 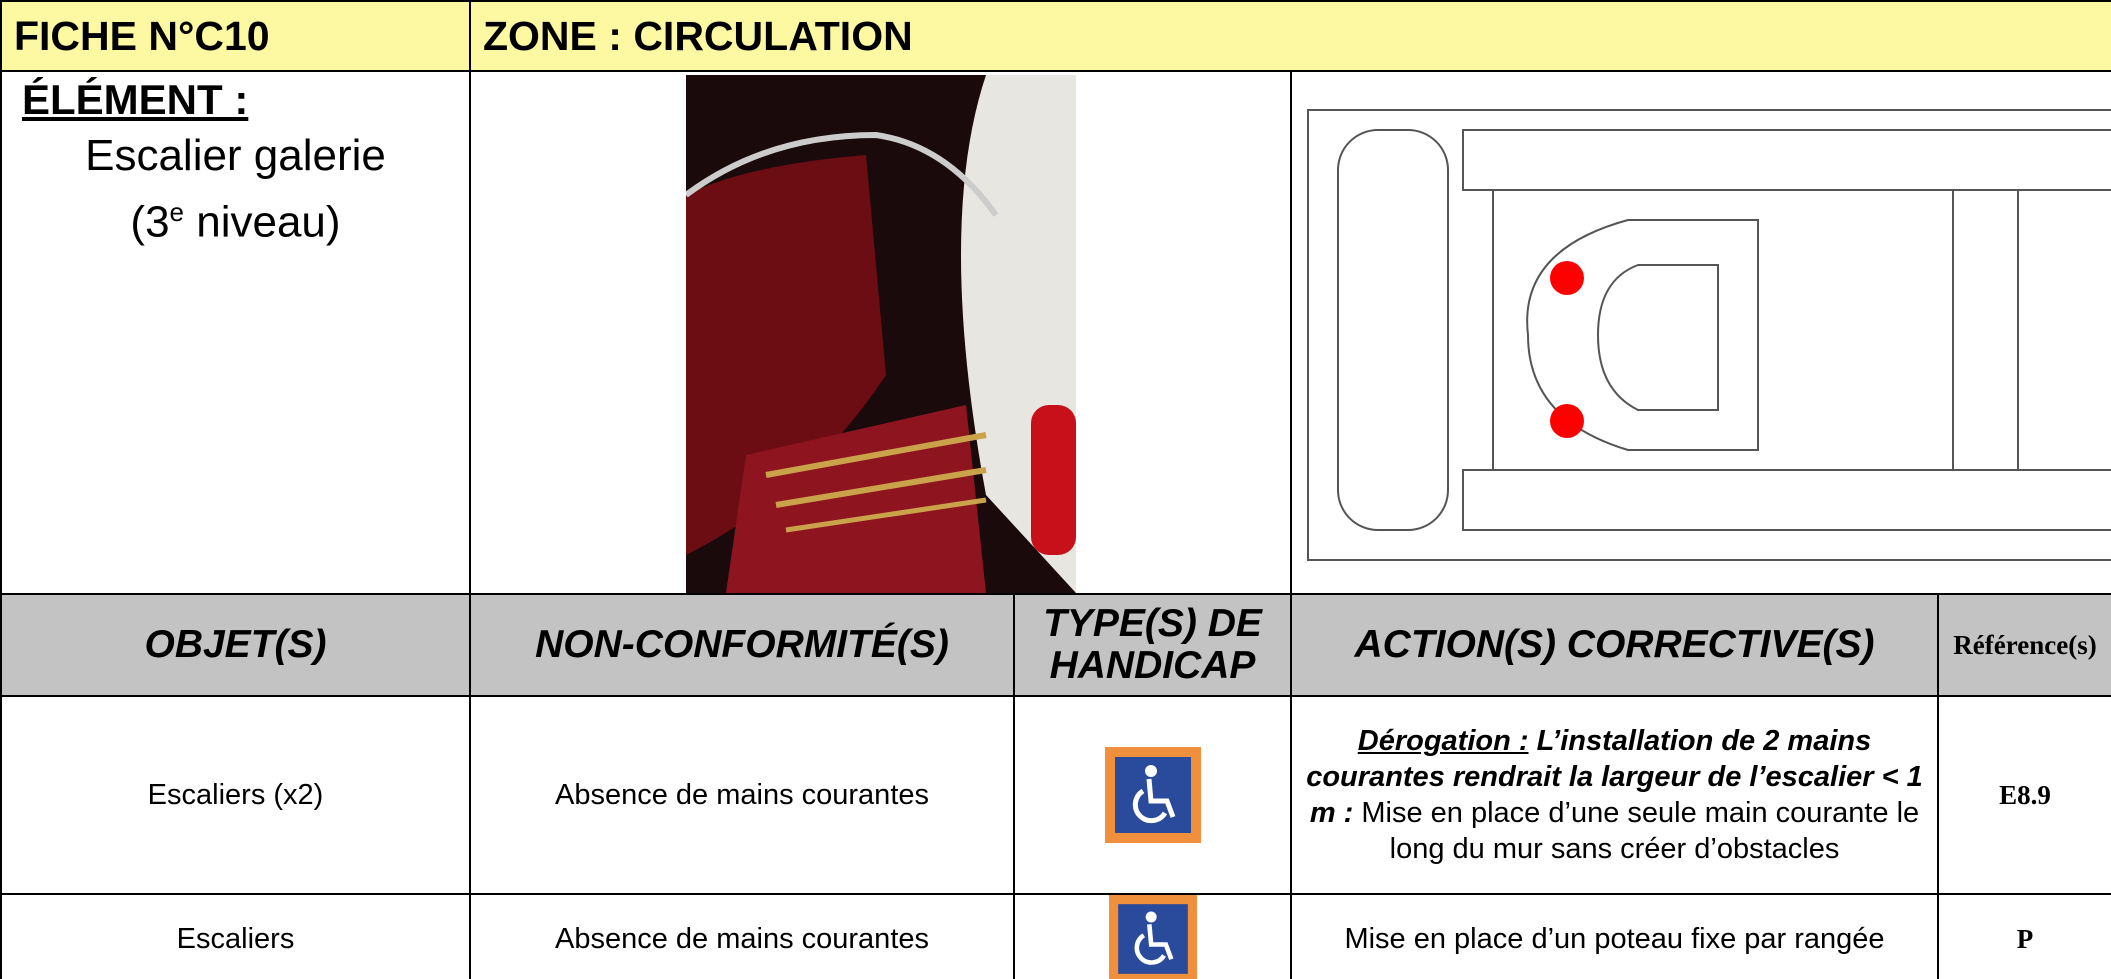 What do you see at coordinates (235, 332) in the screenshot?
I see `element-cell: ÉLÉMENT : Escalier galerie (3e niveau)` at bounding box center [235, 332].